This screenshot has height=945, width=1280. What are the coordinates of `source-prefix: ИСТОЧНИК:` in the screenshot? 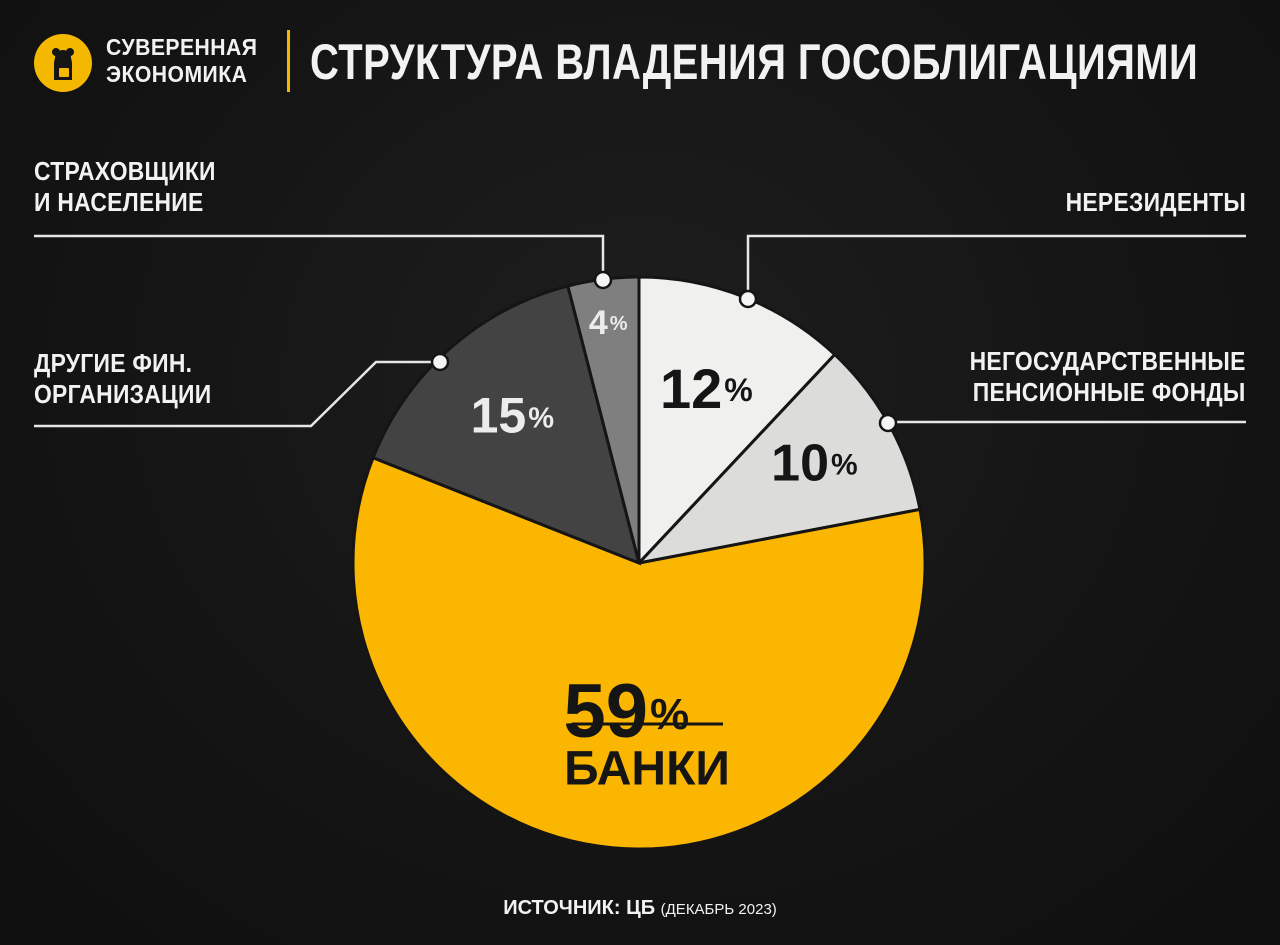 It's located at (562, 908).